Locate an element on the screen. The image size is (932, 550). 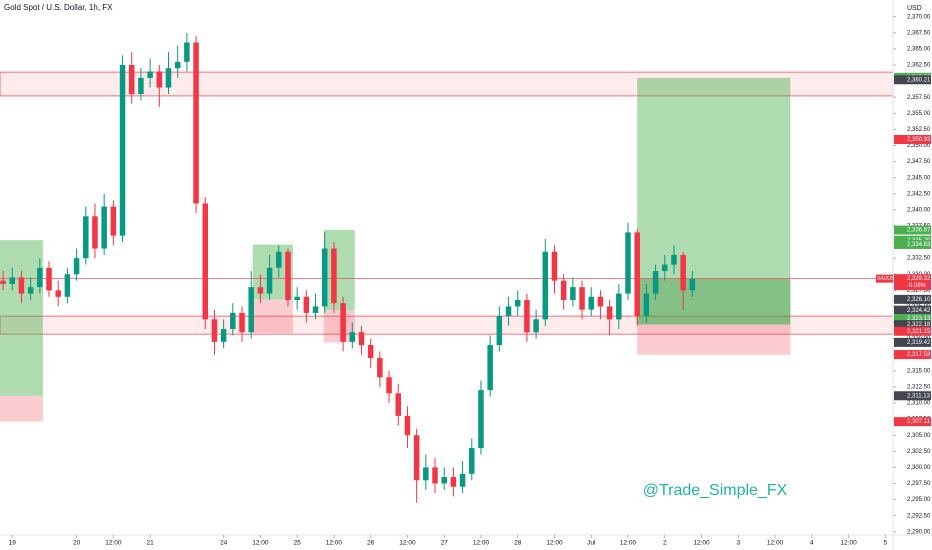
y-tick-label: 2,300.00 is located at coordinates (919, 468).